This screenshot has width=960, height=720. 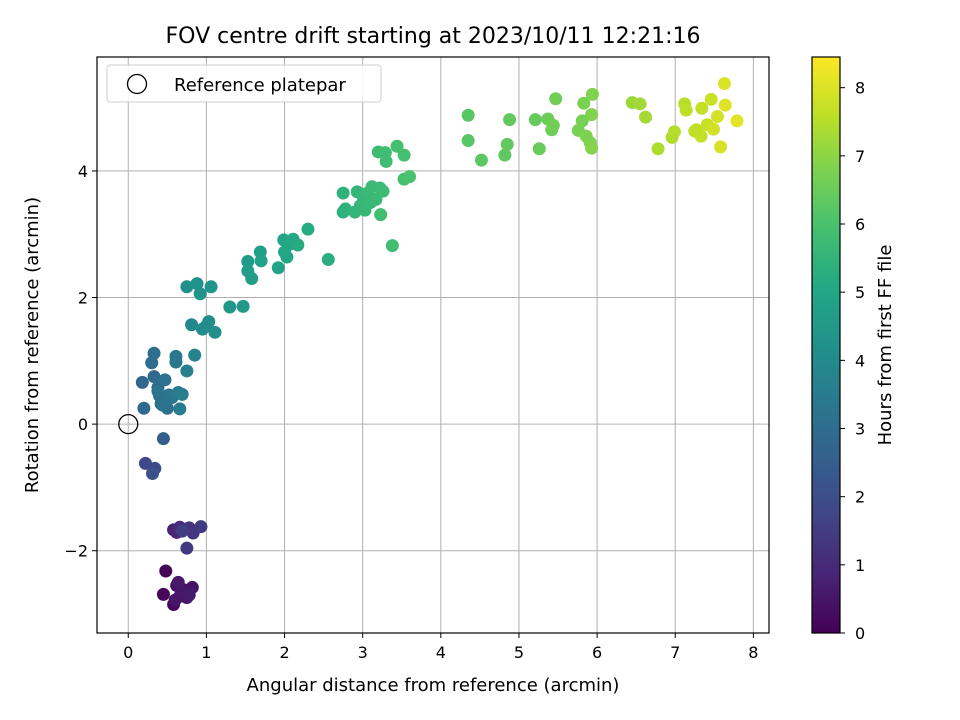 What do you see at coordinates (860, 497) in the screenshot?
I see `colorbar-tick-label: 2` at bounding box center [860, 497].